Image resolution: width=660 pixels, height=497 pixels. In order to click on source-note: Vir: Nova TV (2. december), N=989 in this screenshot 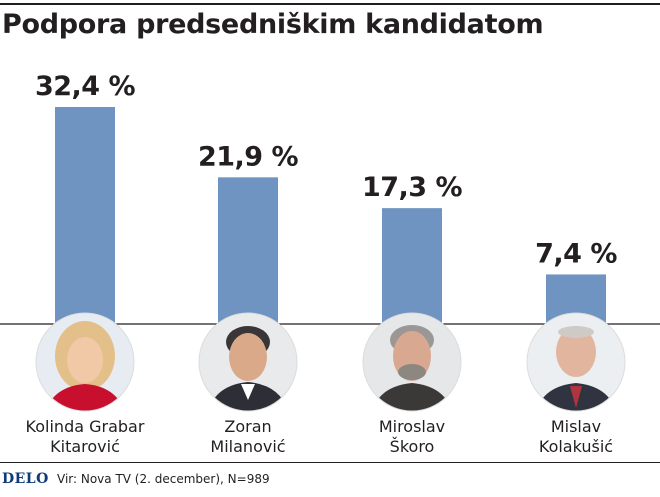, I will do `click(163, 479)`.